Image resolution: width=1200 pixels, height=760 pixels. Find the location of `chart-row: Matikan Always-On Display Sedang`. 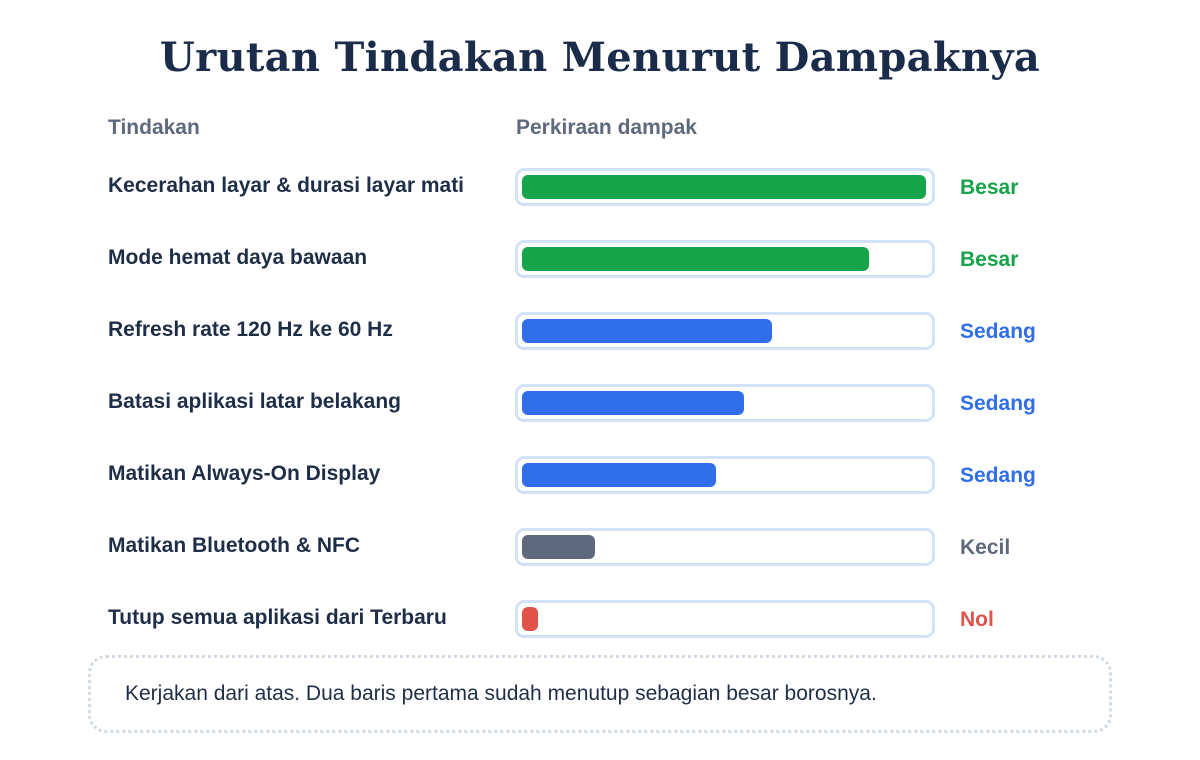

chart-row: Matikan Always-On Display Sedang is located at coordinates (600, 478).